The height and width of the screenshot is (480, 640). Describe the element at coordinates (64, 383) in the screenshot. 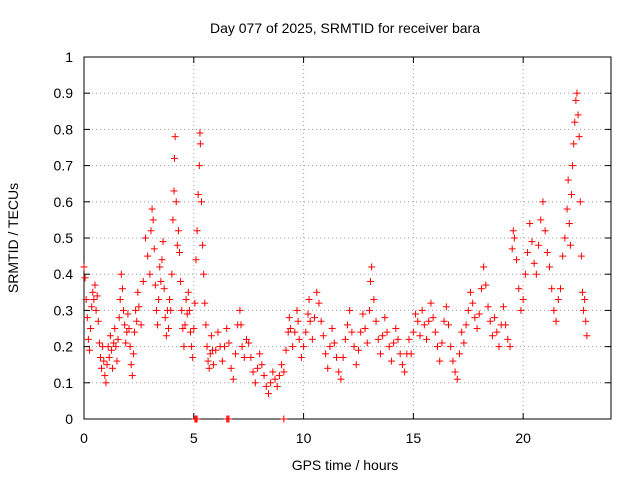

I see `y-tick-label: 0.1` at that location.